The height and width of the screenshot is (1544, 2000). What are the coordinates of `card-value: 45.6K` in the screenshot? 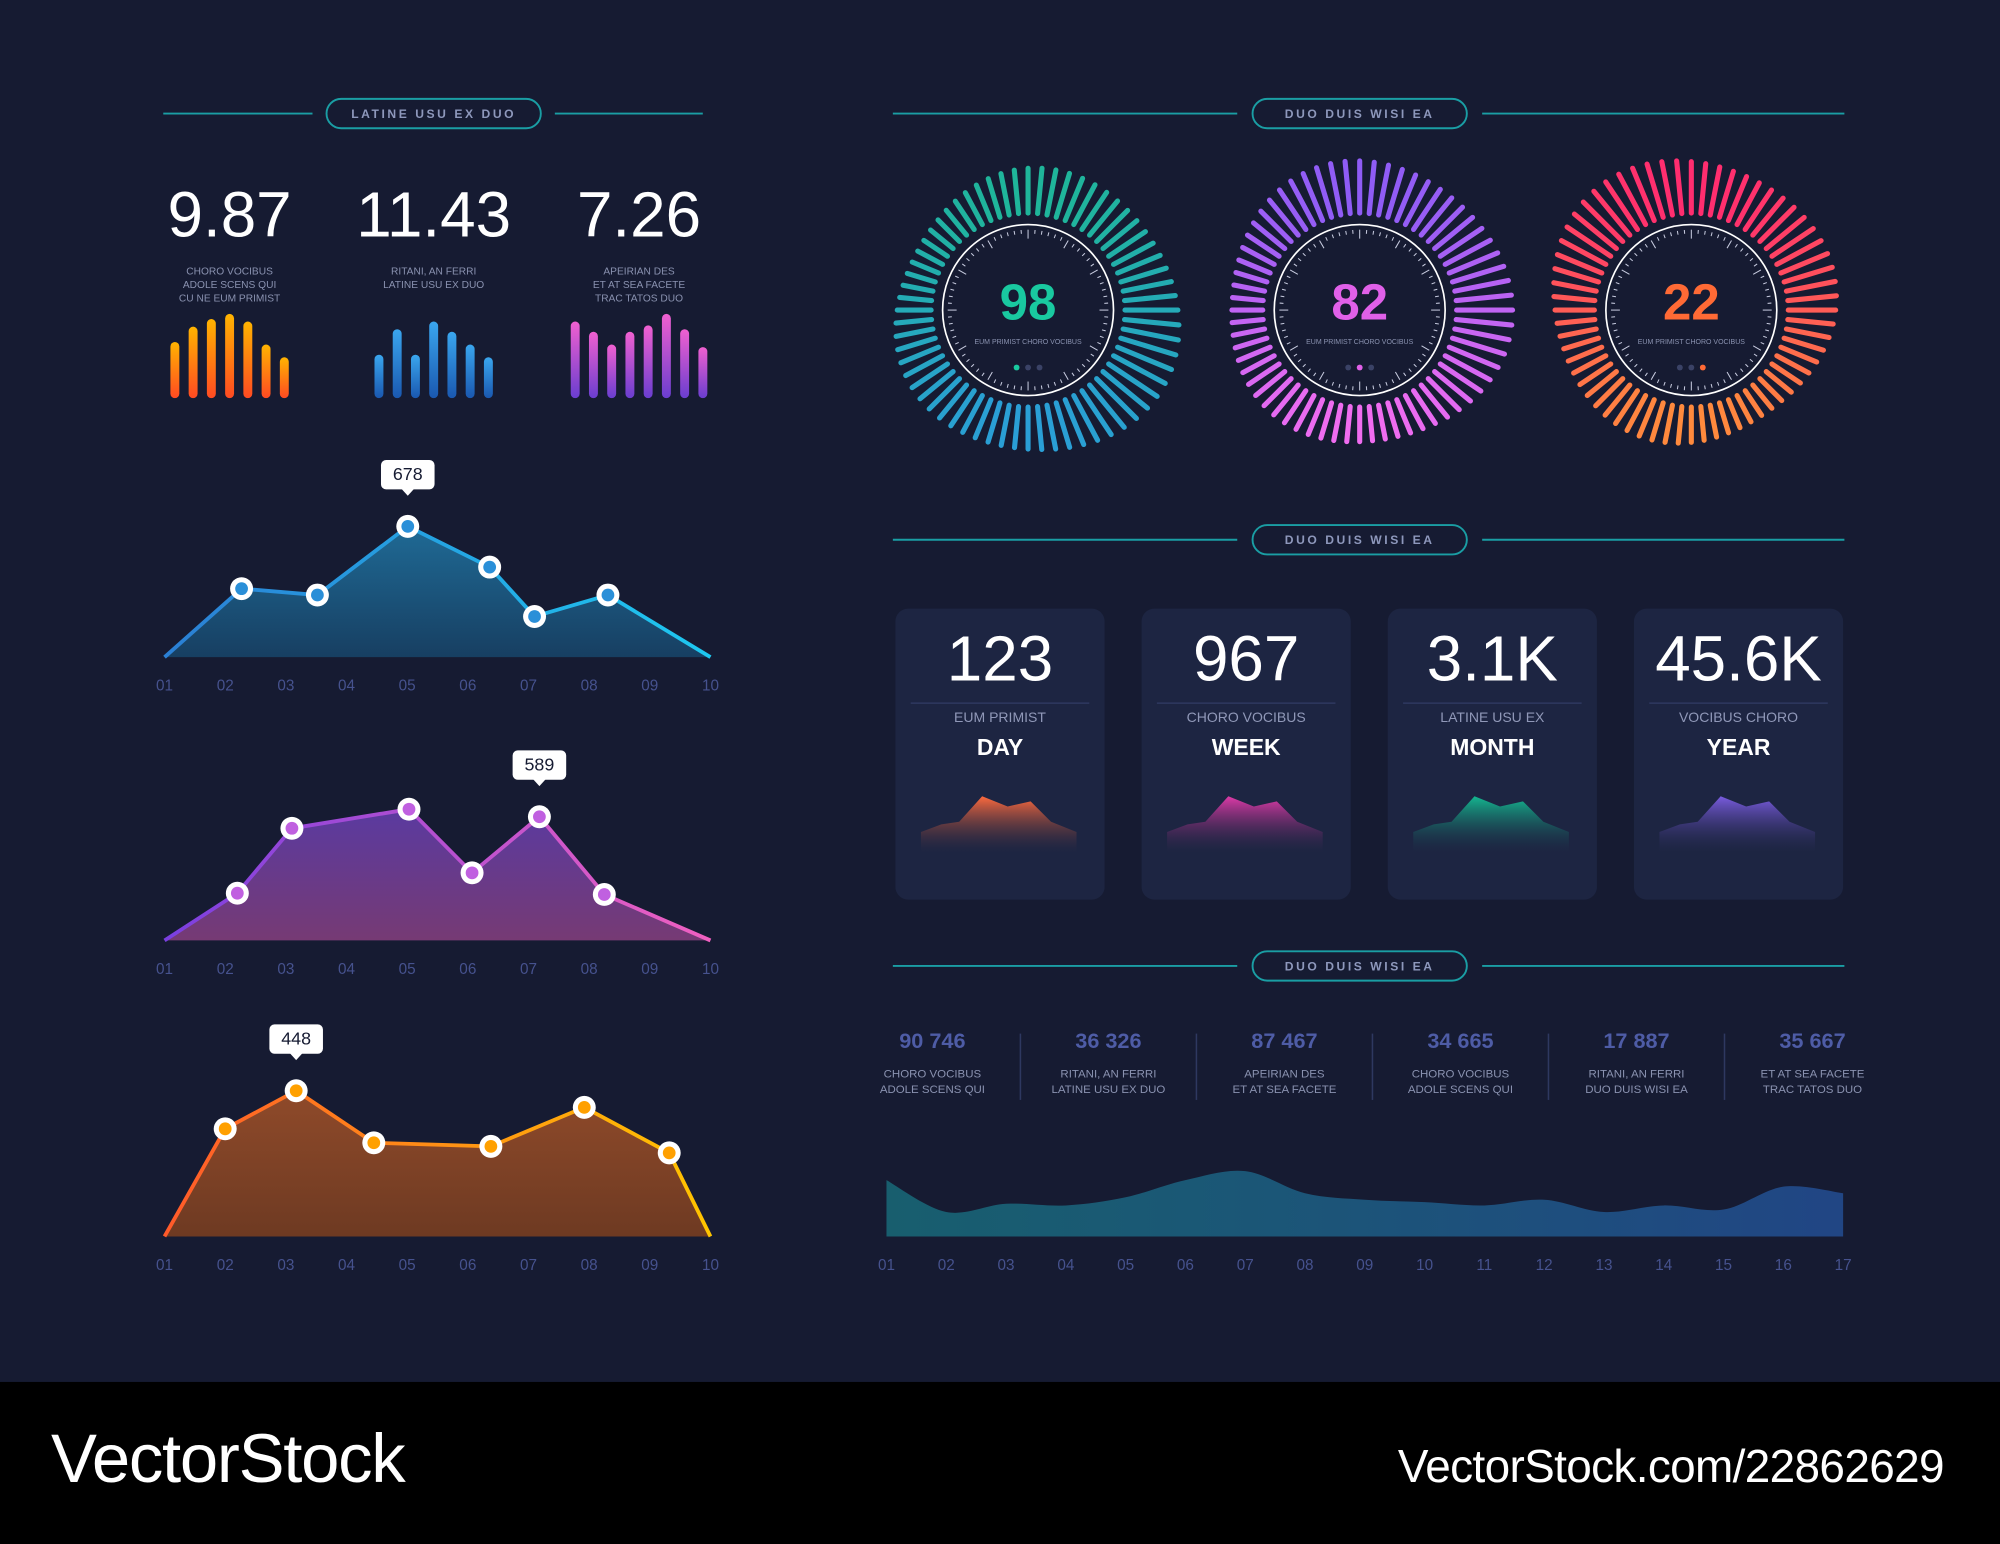 It's located at (1738, 658).